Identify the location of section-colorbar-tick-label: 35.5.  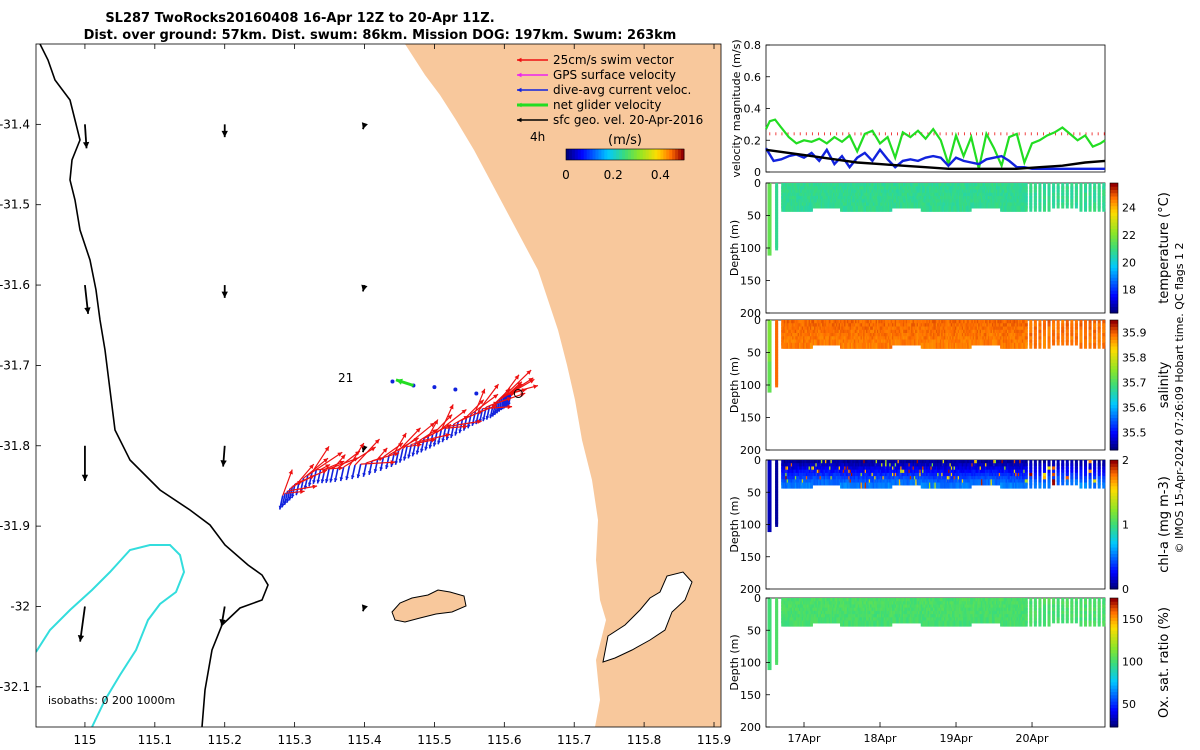
(1134, 433).